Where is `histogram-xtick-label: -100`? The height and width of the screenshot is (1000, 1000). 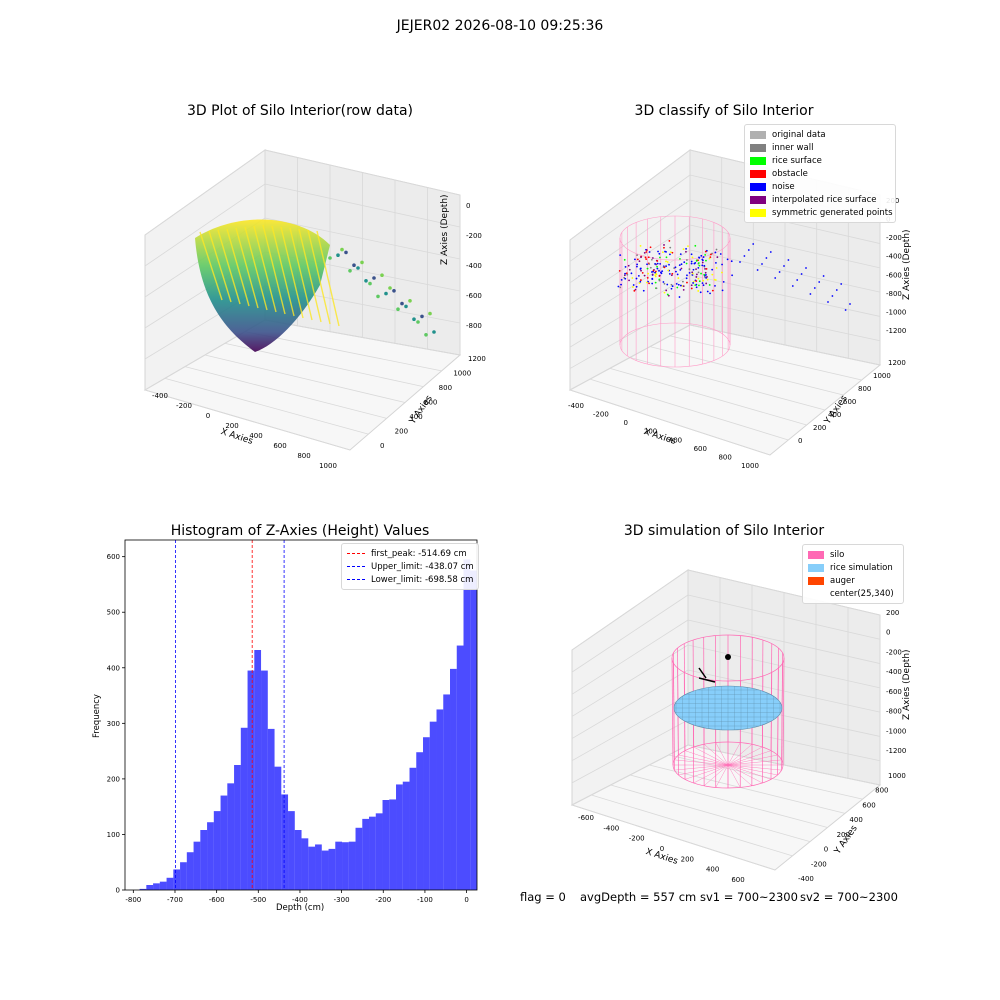 histogram-xtick-label: -100 is located at coordinates (425, 900).